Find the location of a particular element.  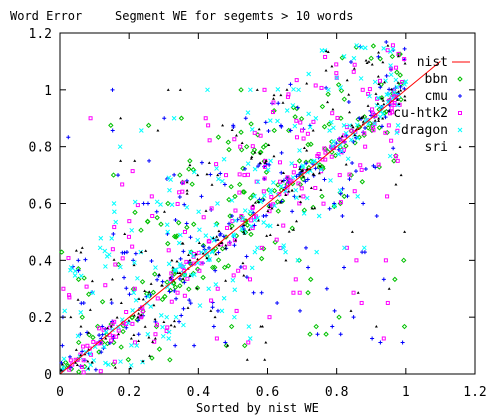

legend-label-dragon: dragon is located at coordinates (424, 130).